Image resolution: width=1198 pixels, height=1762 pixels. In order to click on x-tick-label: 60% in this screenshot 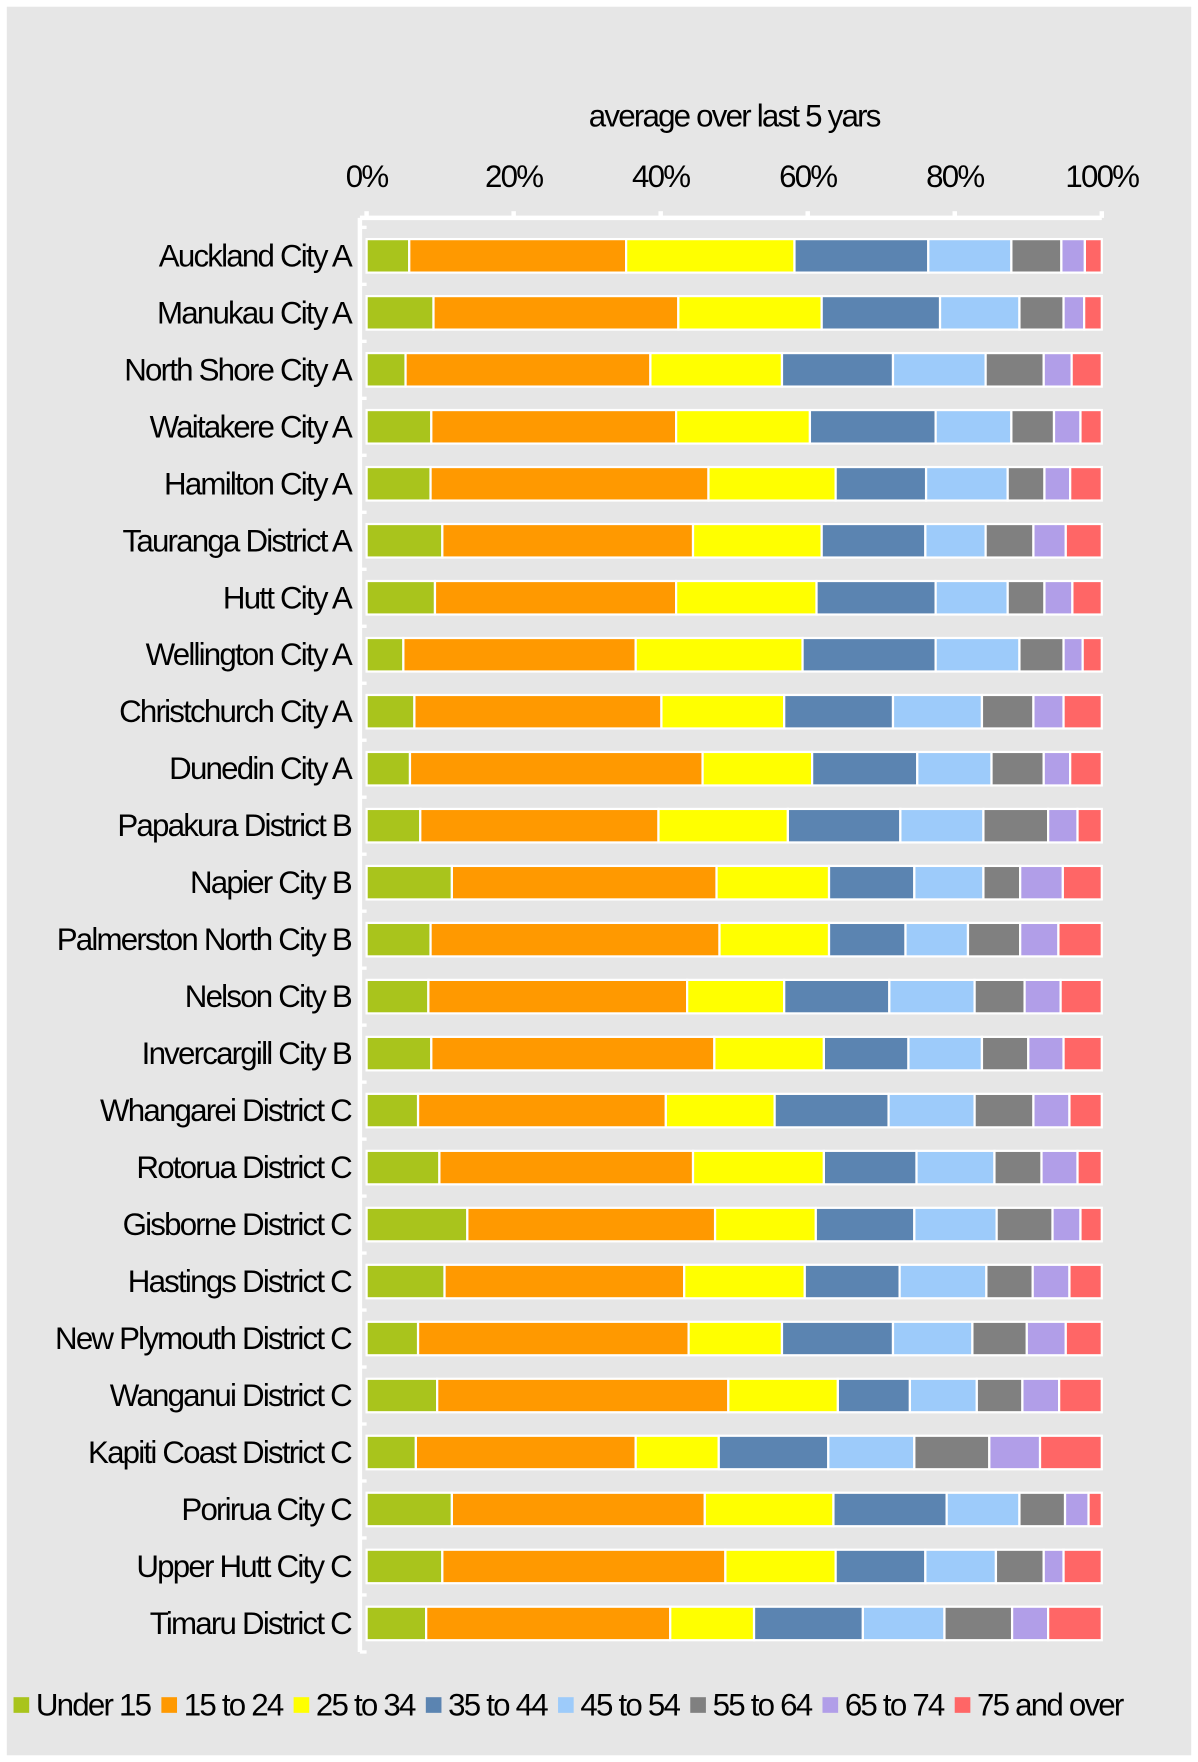, I will do `click(808, 176)`.